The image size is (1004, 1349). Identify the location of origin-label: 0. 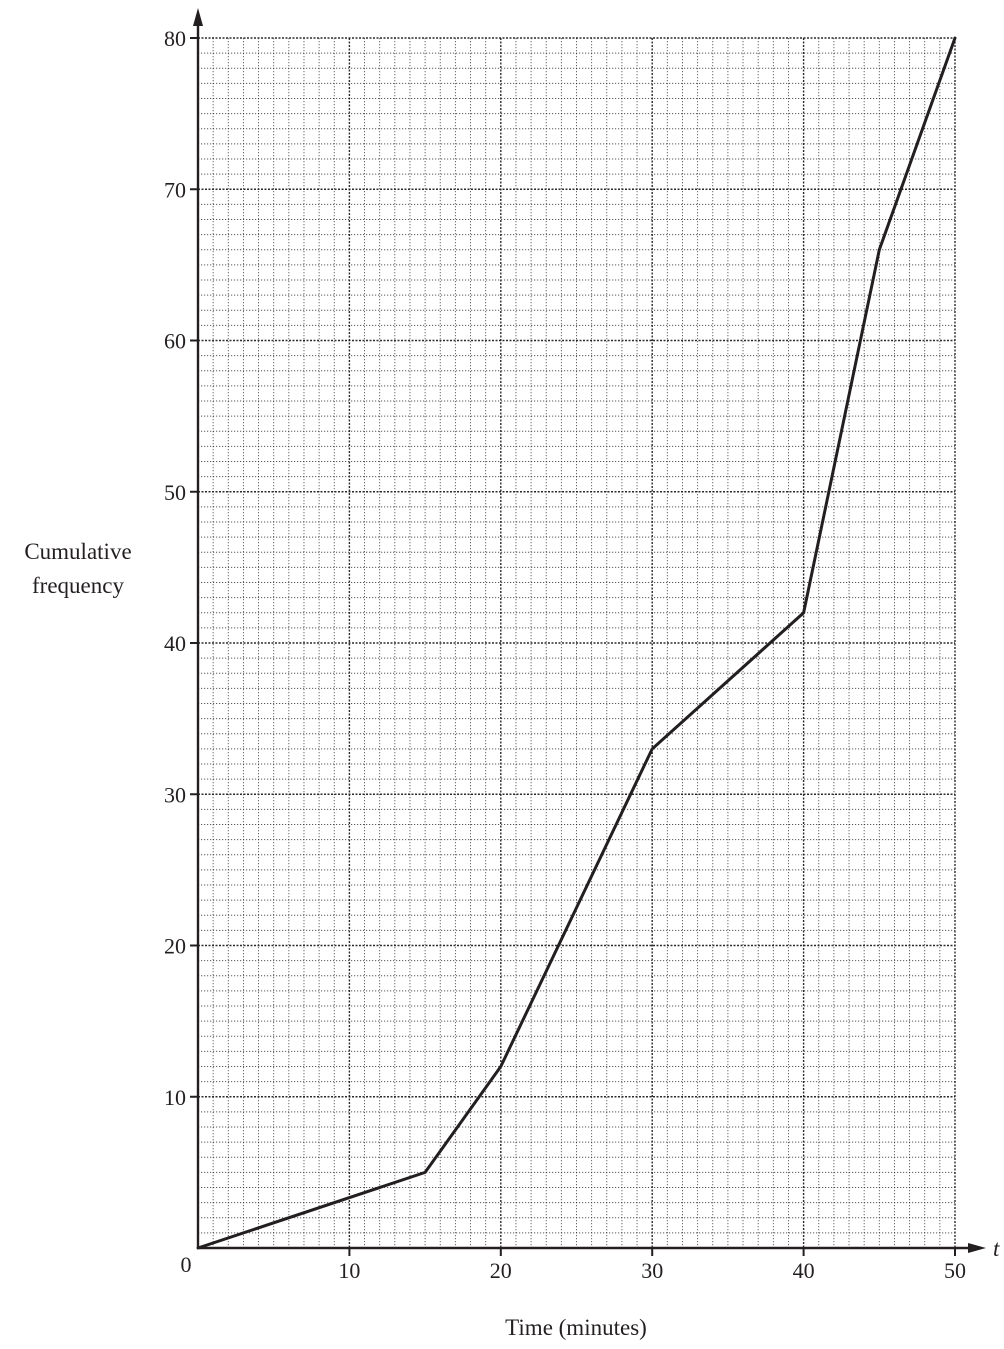
(186, 1264).